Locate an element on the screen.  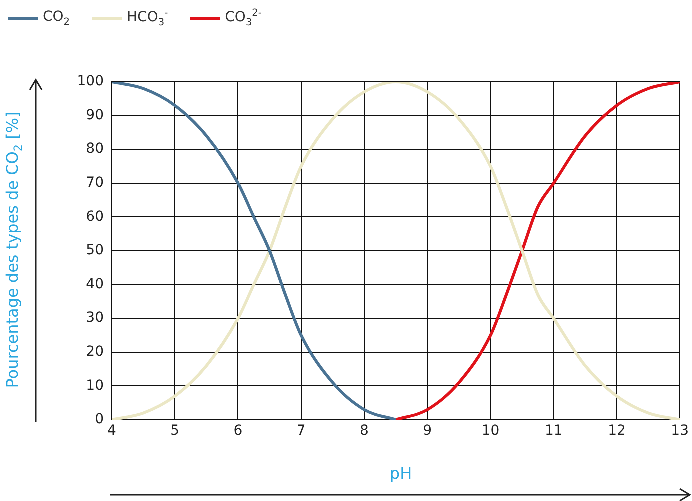
y-tick-label: 0 is located at coordinates (99, 420).